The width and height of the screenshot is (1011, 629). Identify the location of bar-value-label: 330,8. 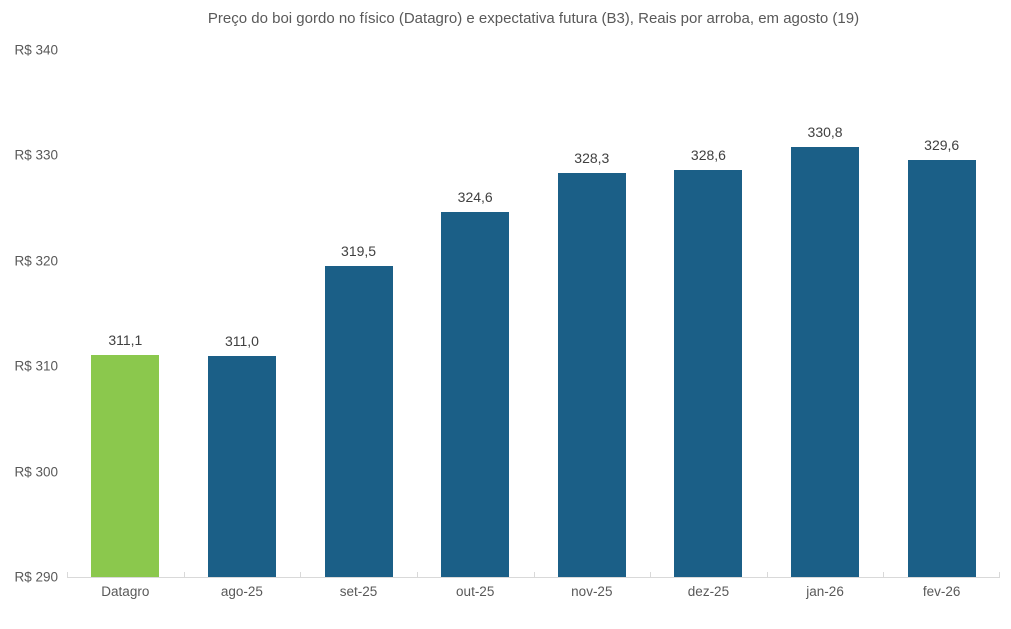
(825, 131).